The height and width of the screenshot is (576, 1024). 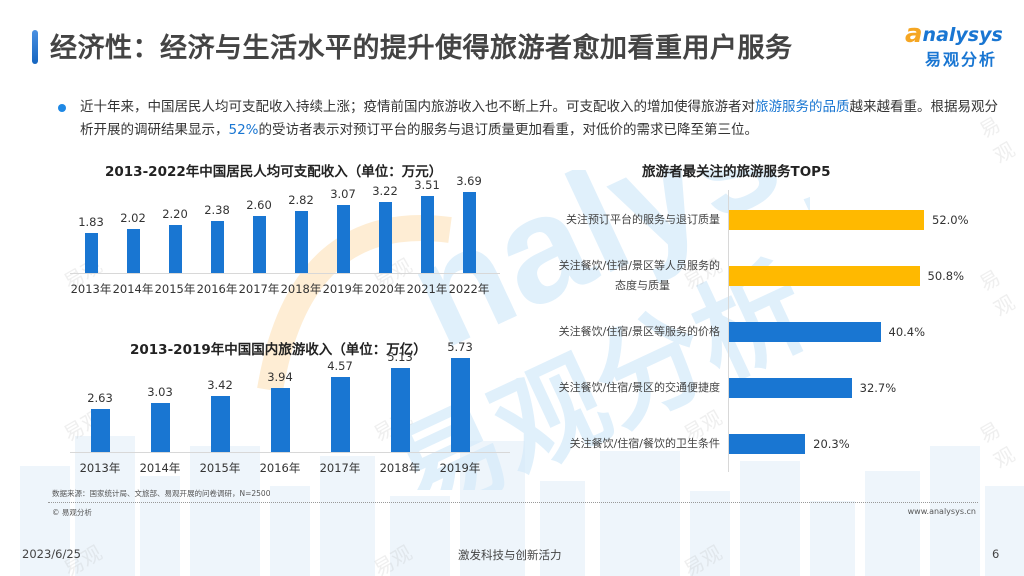 What do you see at coordinates (831, 444) in the screenshot?
I see `bar-value-label: 20.3%` at bounding box center [831, 444].